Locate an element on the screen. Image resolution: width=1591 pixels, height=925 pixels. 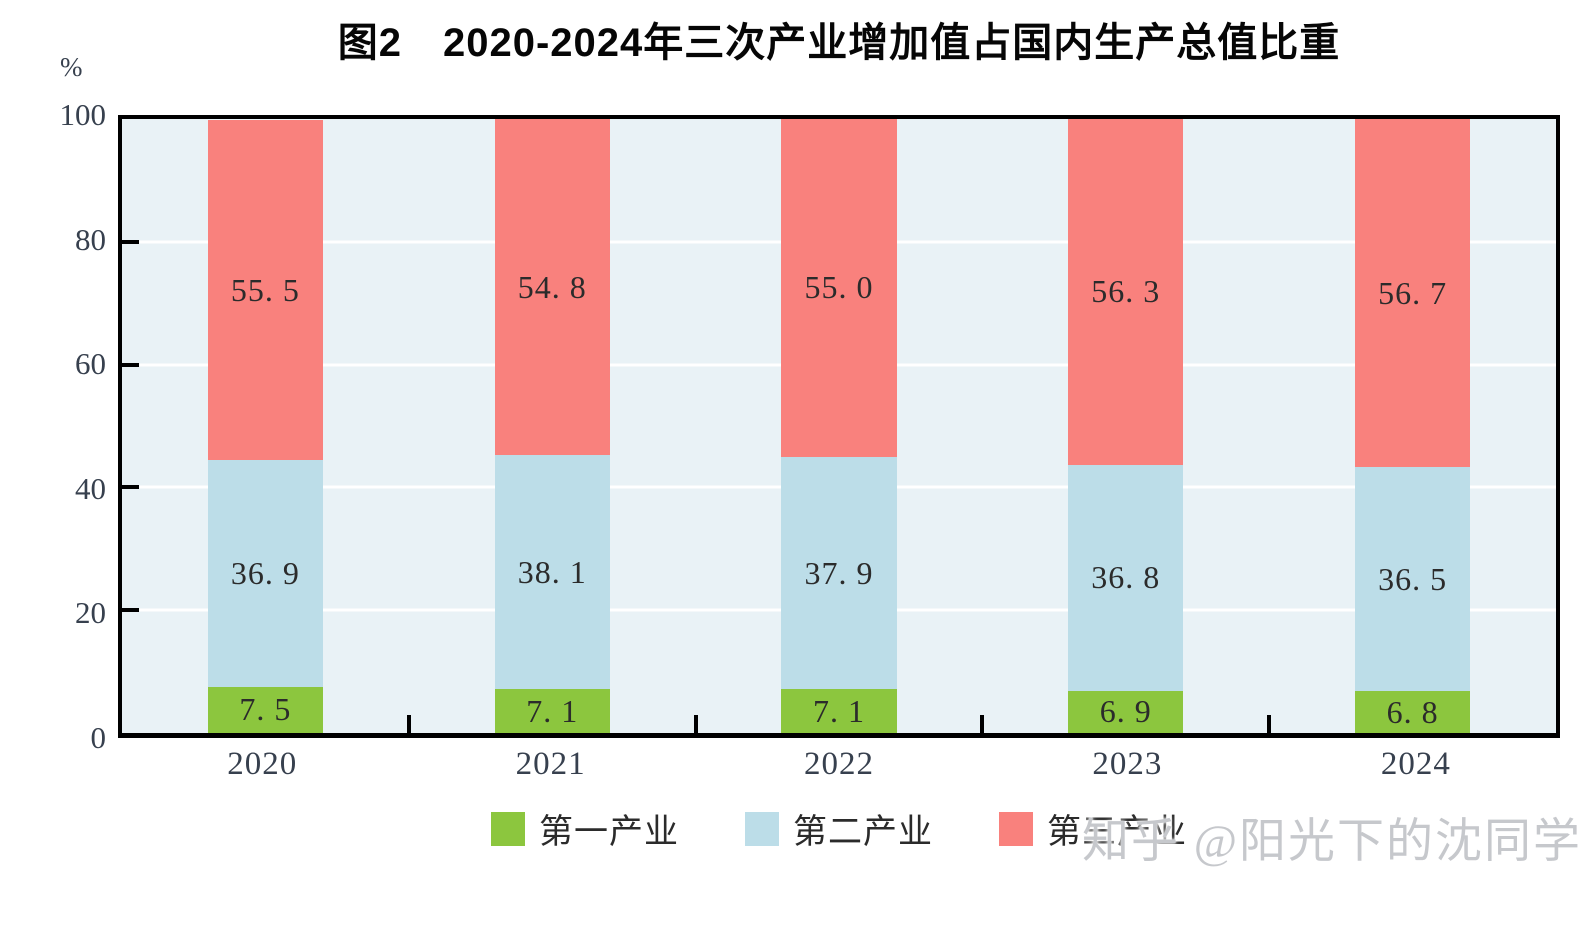
bar-column-2021: 7. 1 38. 1 54. 8 is located at coordinates (552, 426).